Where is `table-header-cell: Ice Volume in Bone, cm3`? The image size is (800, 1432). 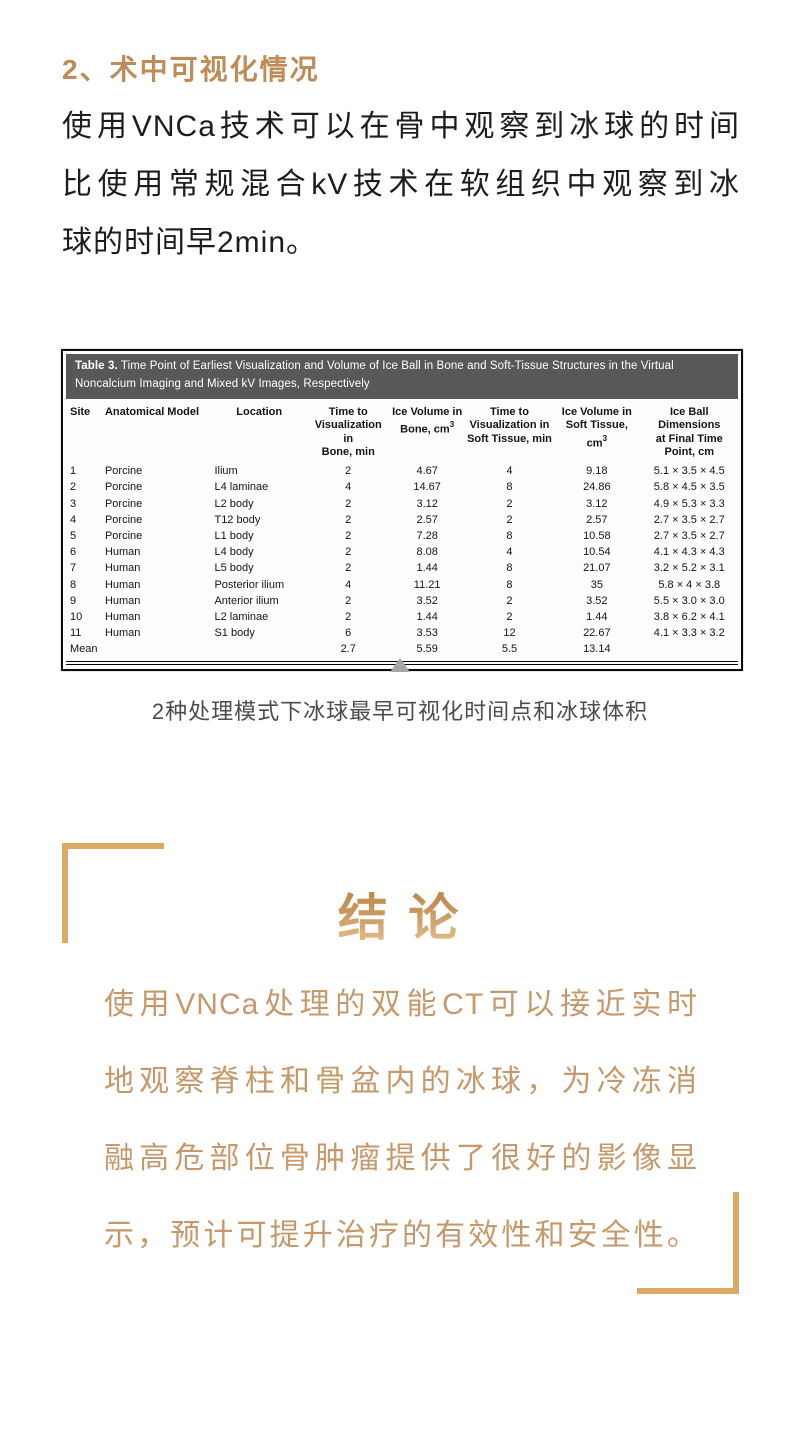
table-header-cell: Ice Volume in Bone, cm3 is located at coordinates (427, 420).